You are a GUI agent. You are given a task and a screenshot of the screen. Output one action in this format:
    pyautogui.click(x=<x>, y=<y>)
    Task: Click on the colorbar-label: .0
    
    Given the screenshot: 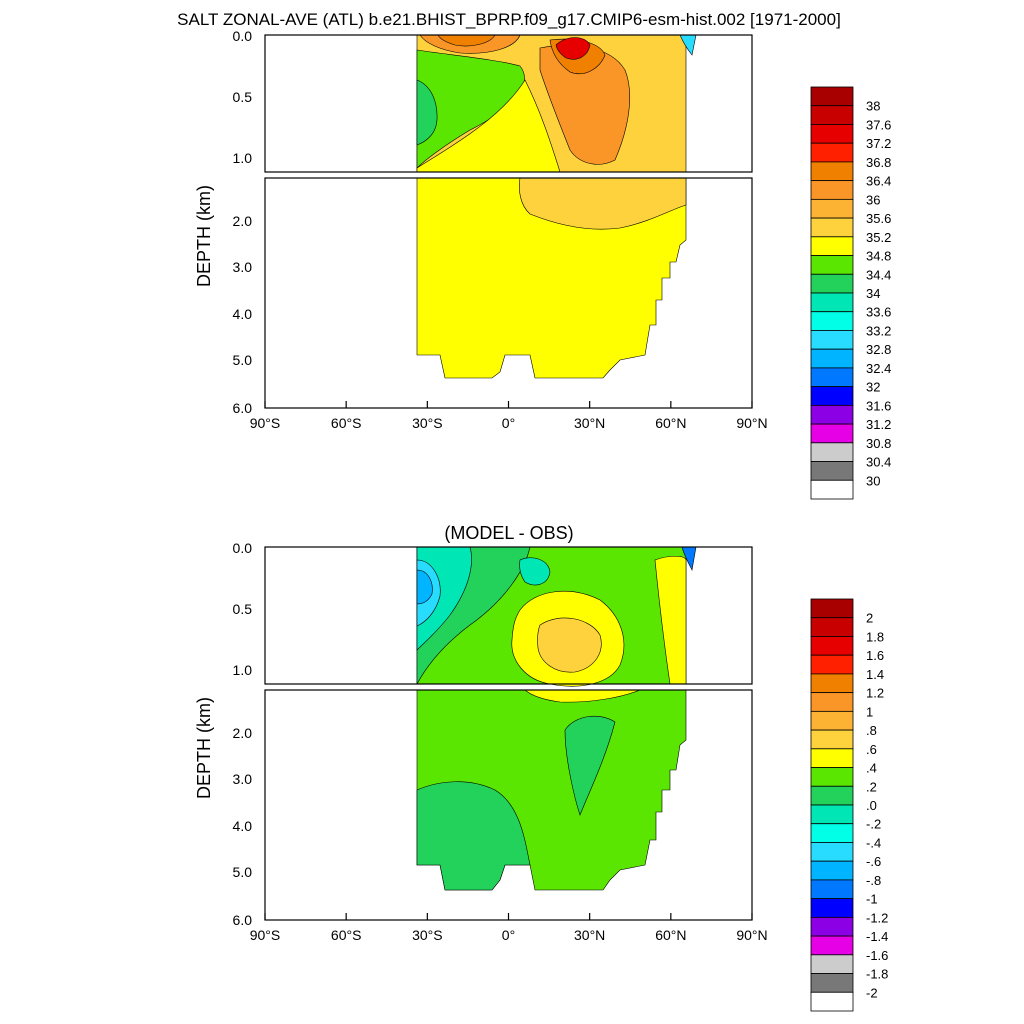 What is the action you would take?
    pyautogui.click(x=871, y=805)
    